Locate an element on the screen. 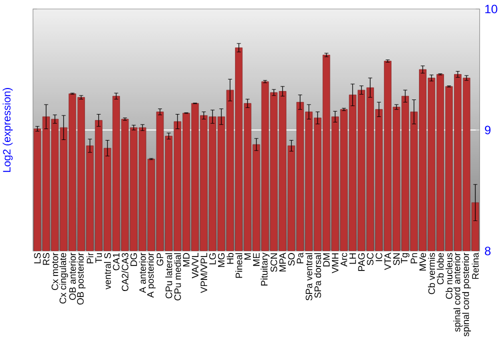 The width and height of the screenshot is (500, 350). x-tick-label: Cb lobe is located at coordinates (440, 268).